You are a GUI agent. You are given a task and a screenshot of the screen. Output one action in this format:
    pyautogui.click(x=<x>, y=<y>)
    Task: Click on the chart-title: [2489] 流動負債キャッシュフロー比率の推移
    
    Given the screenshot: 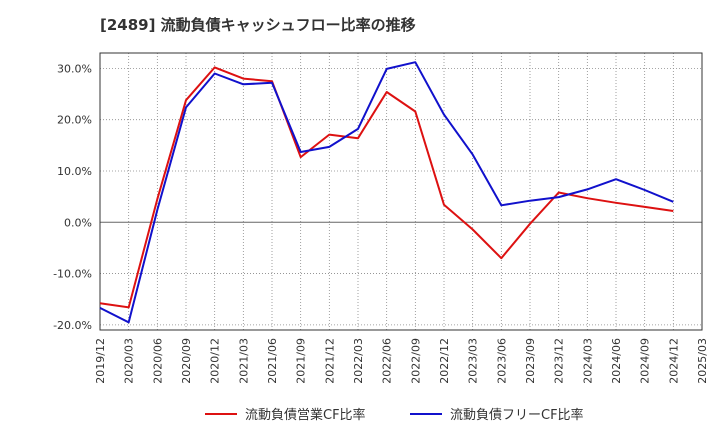 What is the action you would take?
    pyautogui.click(x=258, y=25)
    